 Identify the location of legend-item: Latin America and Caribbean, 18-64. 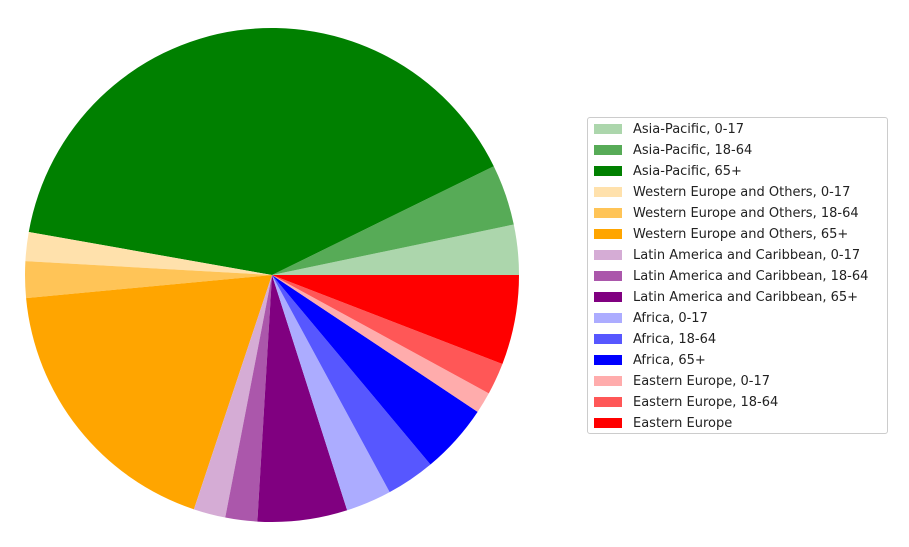
(731, 276).